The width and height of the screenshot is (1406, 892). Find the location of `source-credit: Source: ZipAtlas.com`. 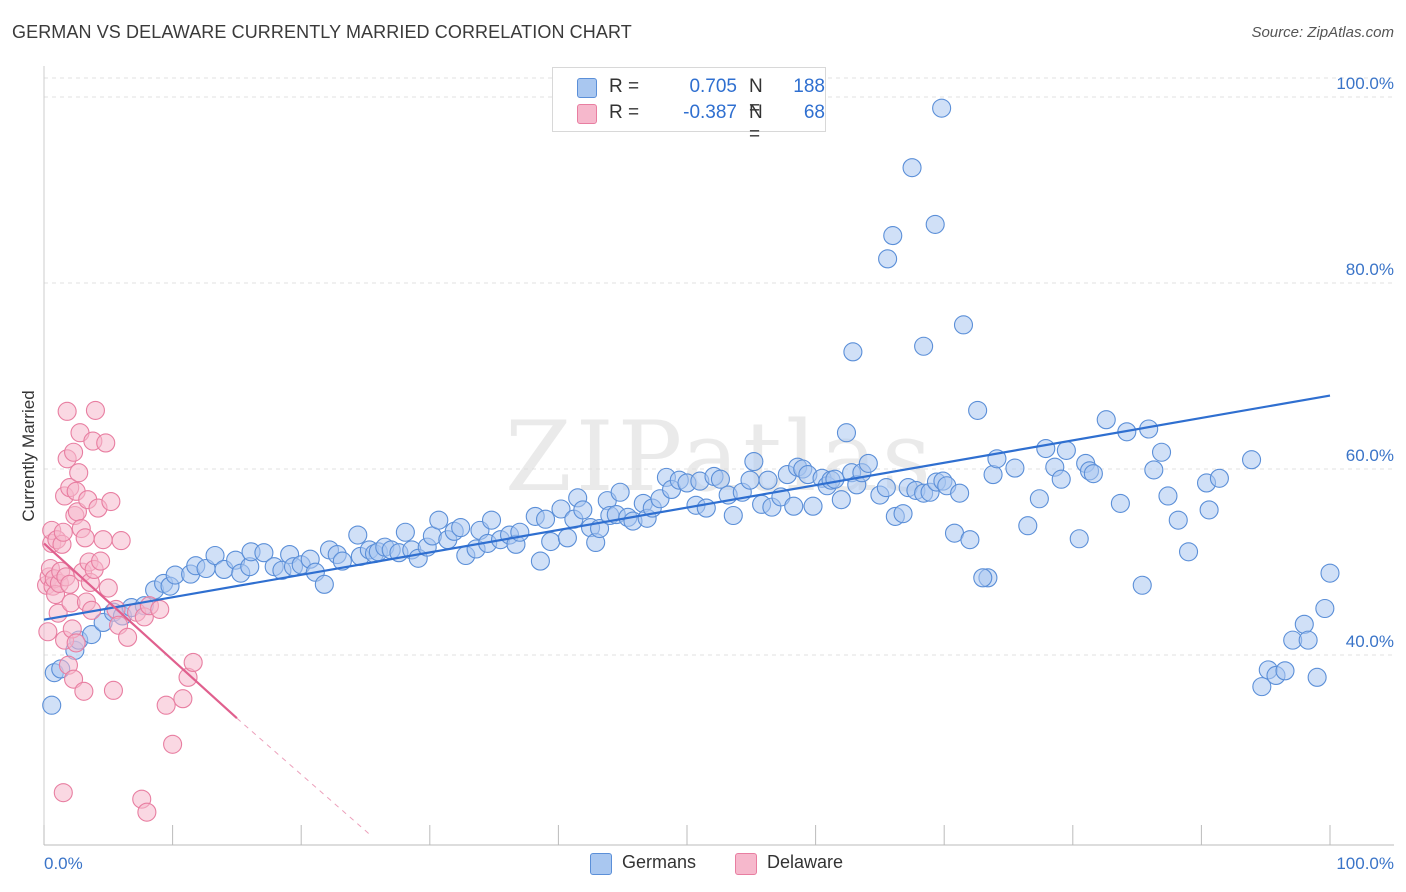

source-credit: Source: ZipAtlas.com is located at coordinates (1322, 32).